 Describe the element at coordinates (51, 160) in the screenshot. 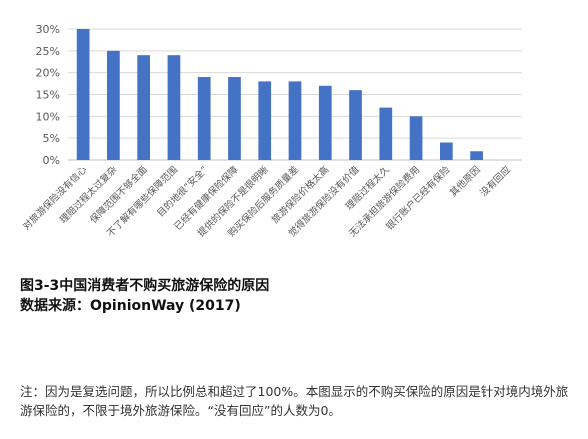

I see `y-tick-label: 0%` at that location.